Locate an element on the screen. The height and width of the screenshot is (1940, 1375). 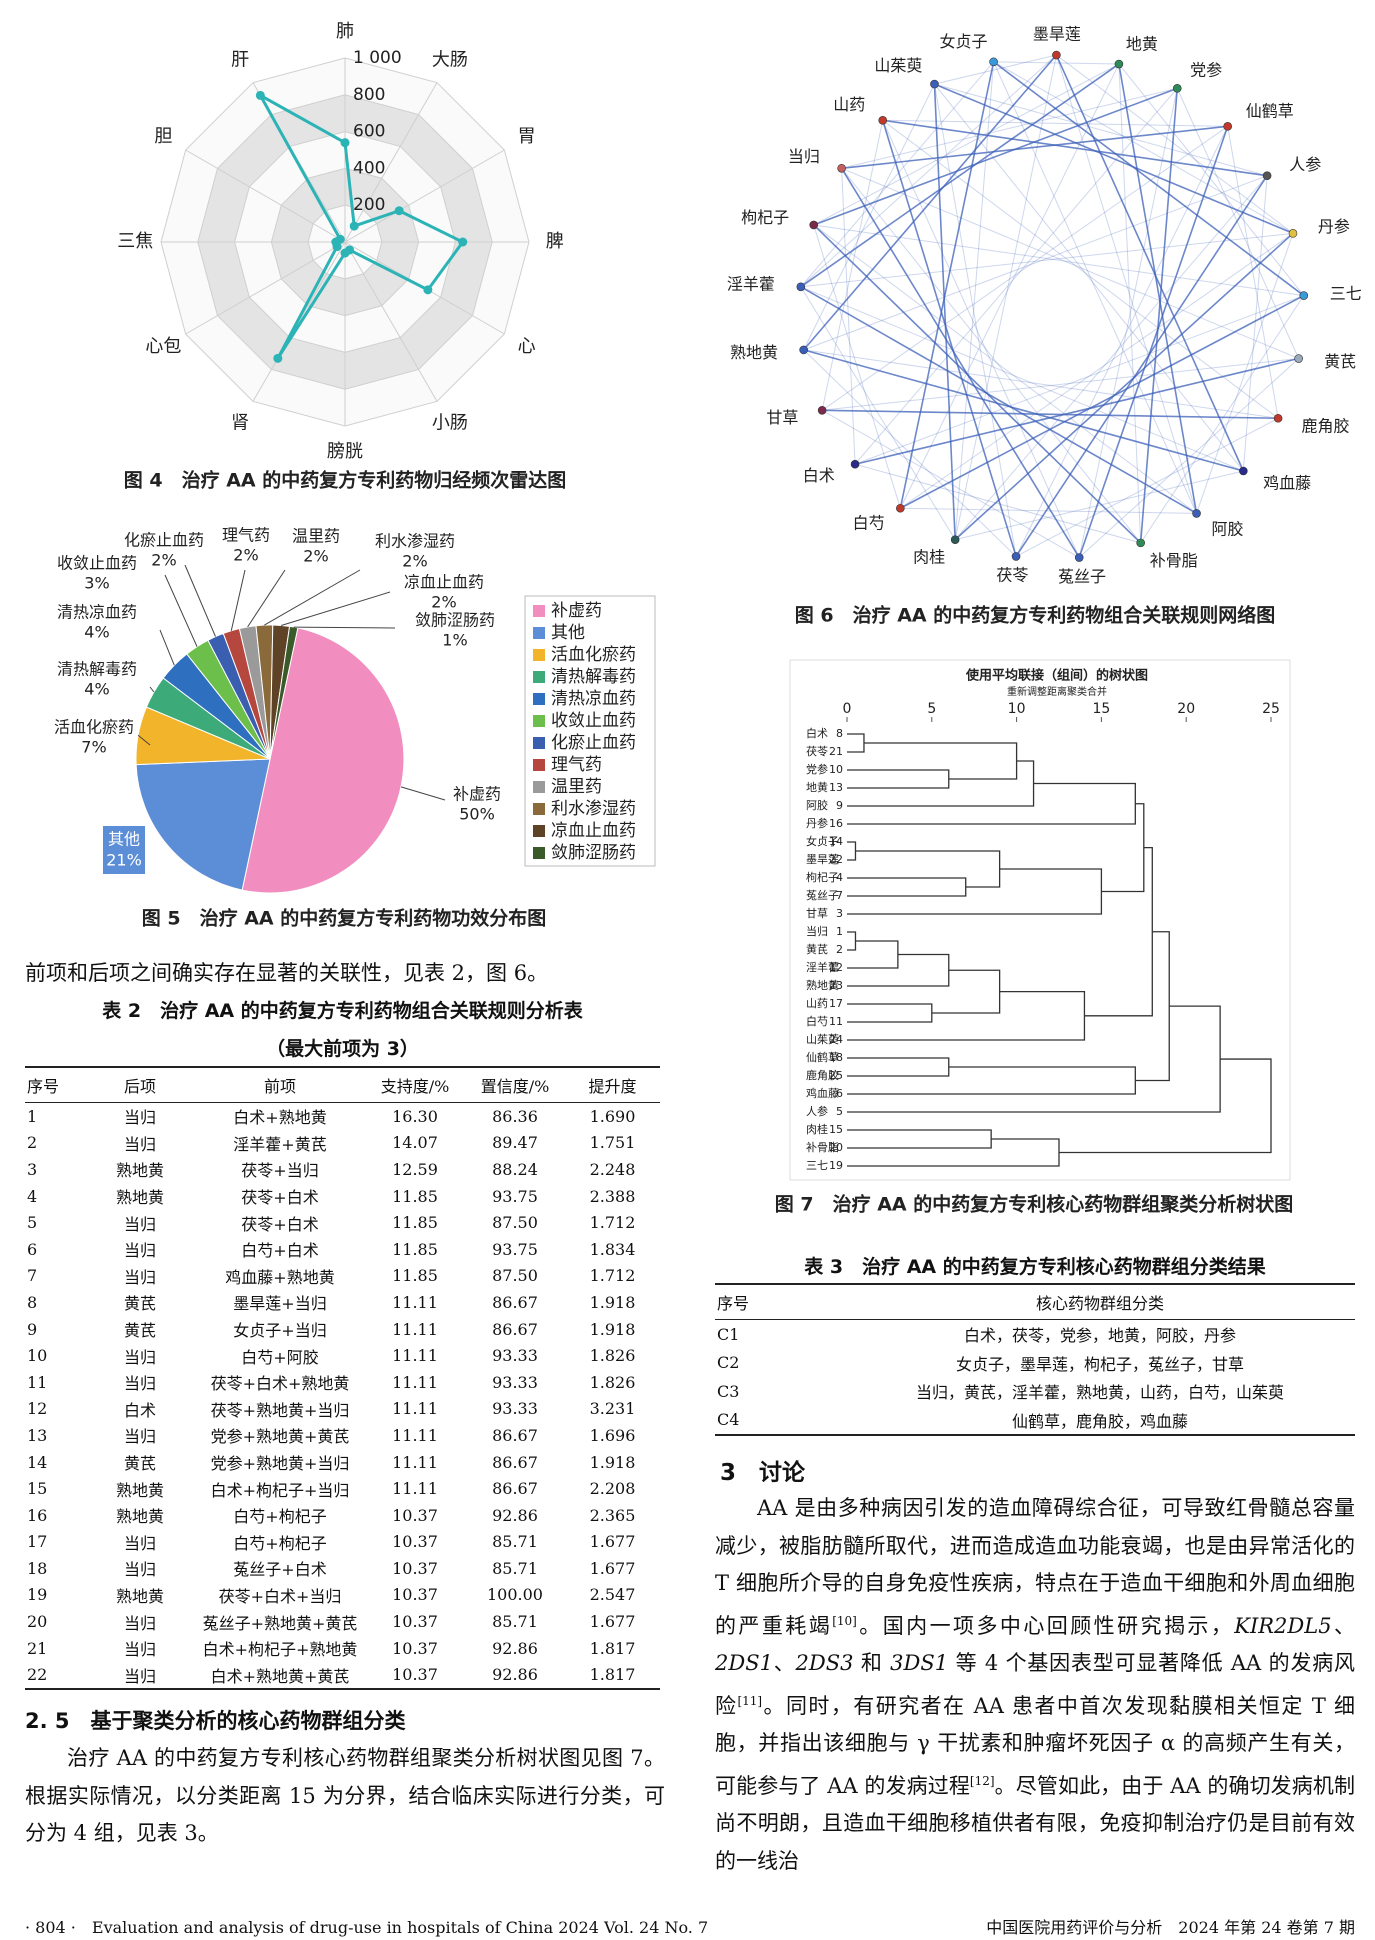
data-point is located at coordinates (260, 95).